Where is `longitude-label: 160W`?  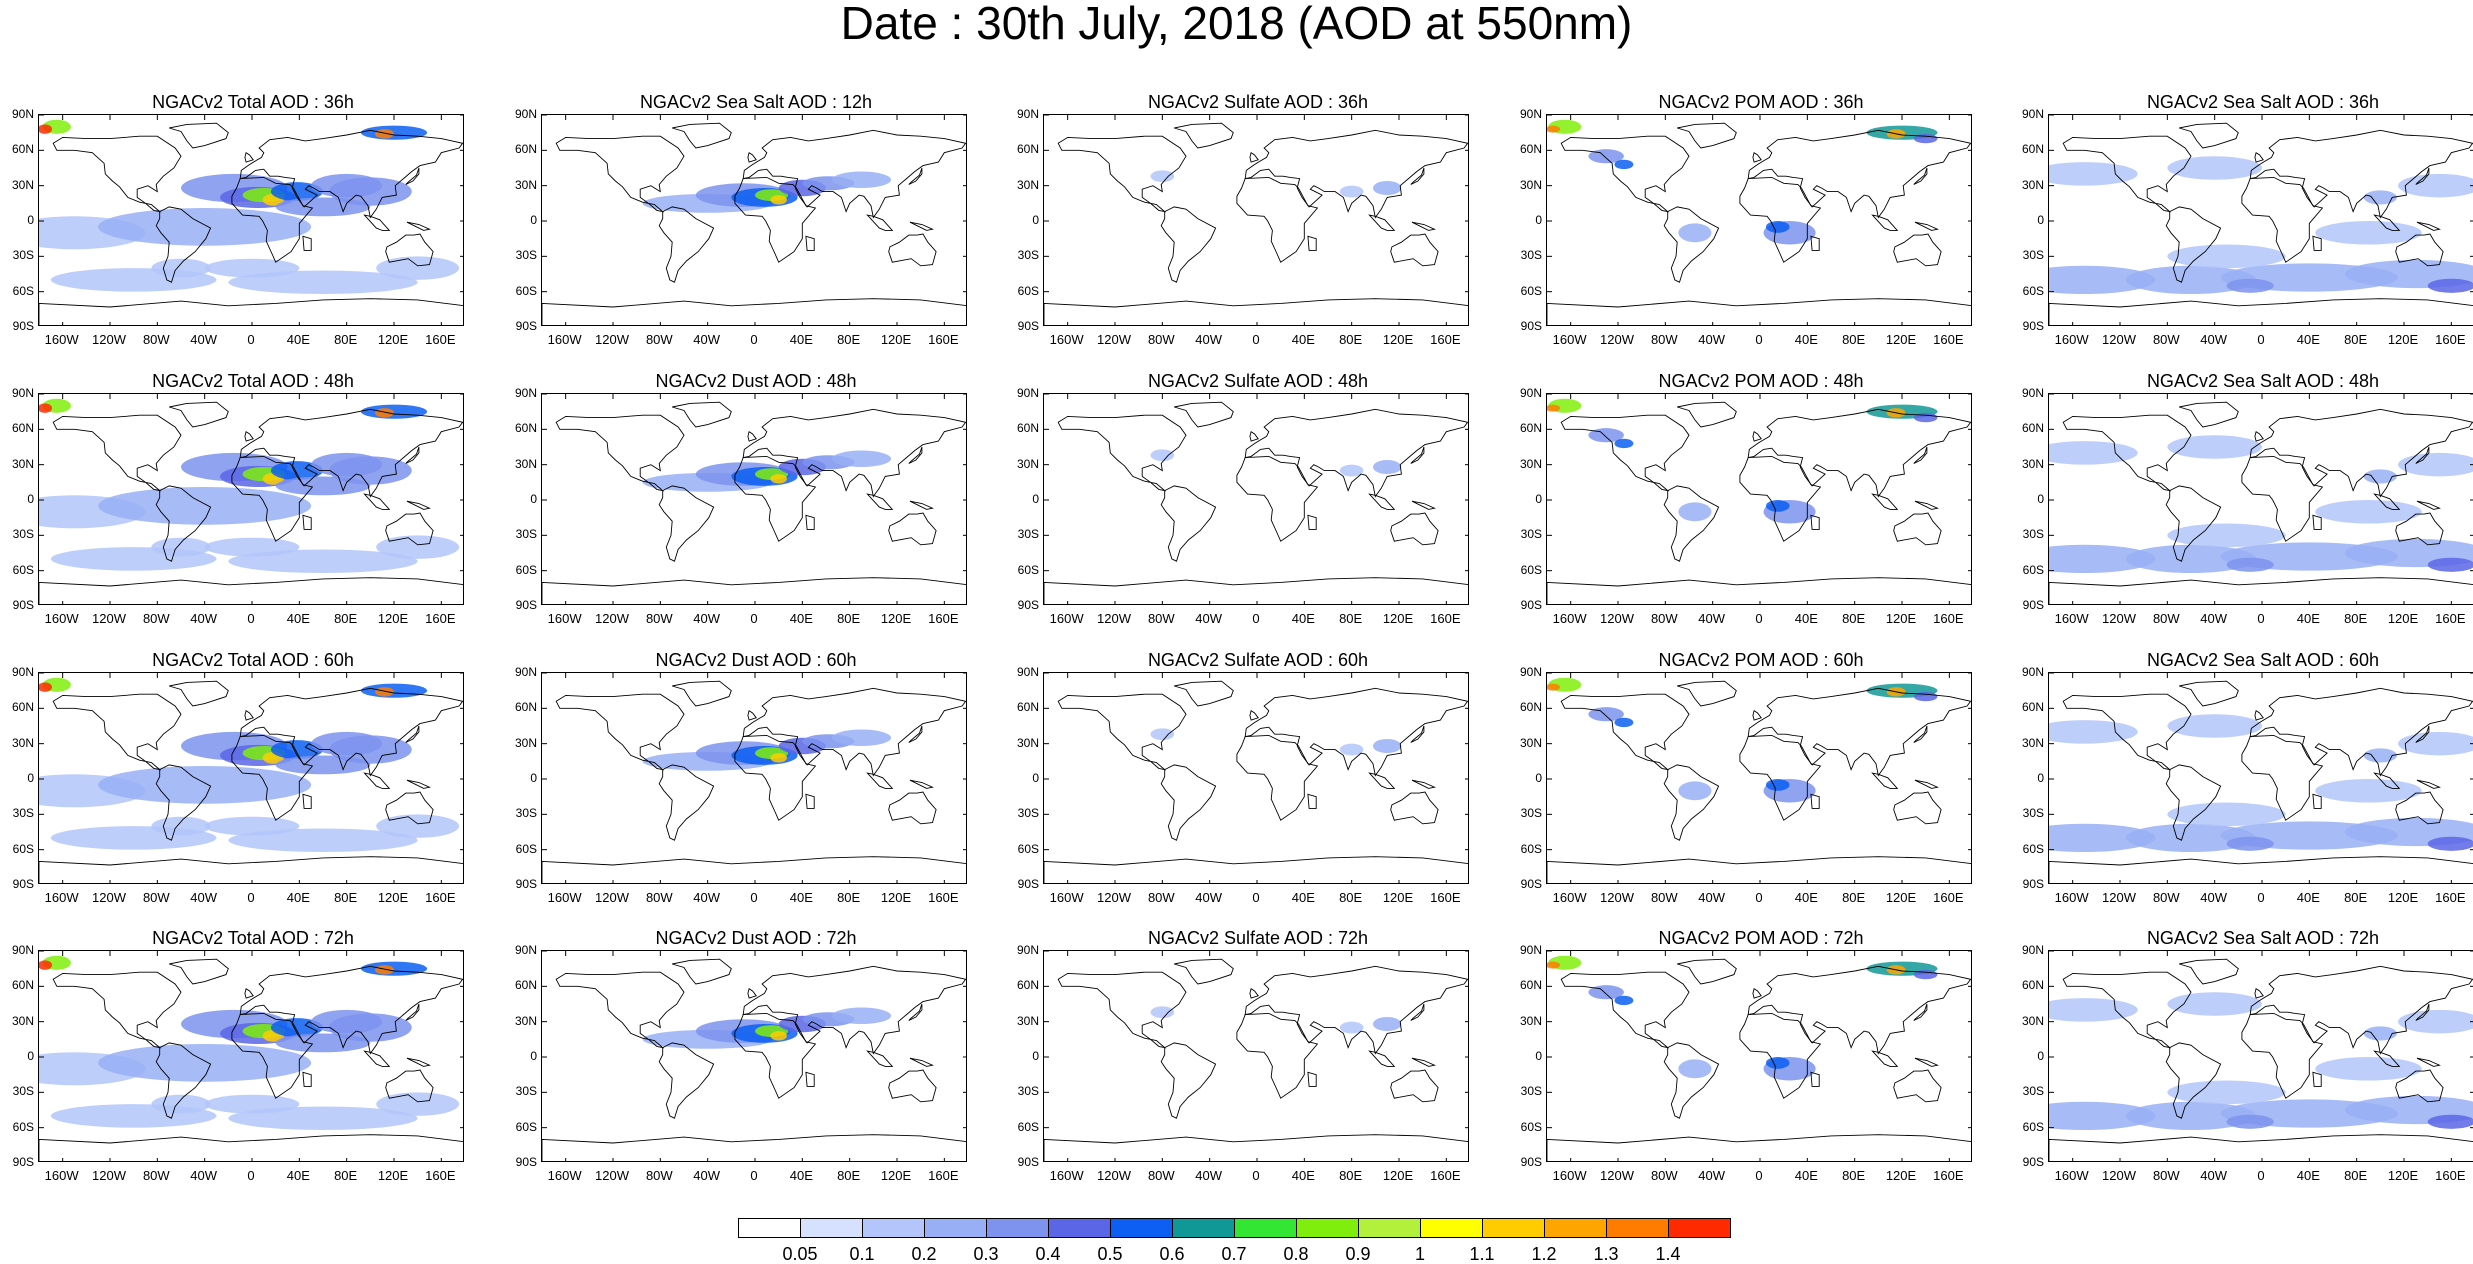
longitude-label: 160W is located at coordinates (1569, 1175).